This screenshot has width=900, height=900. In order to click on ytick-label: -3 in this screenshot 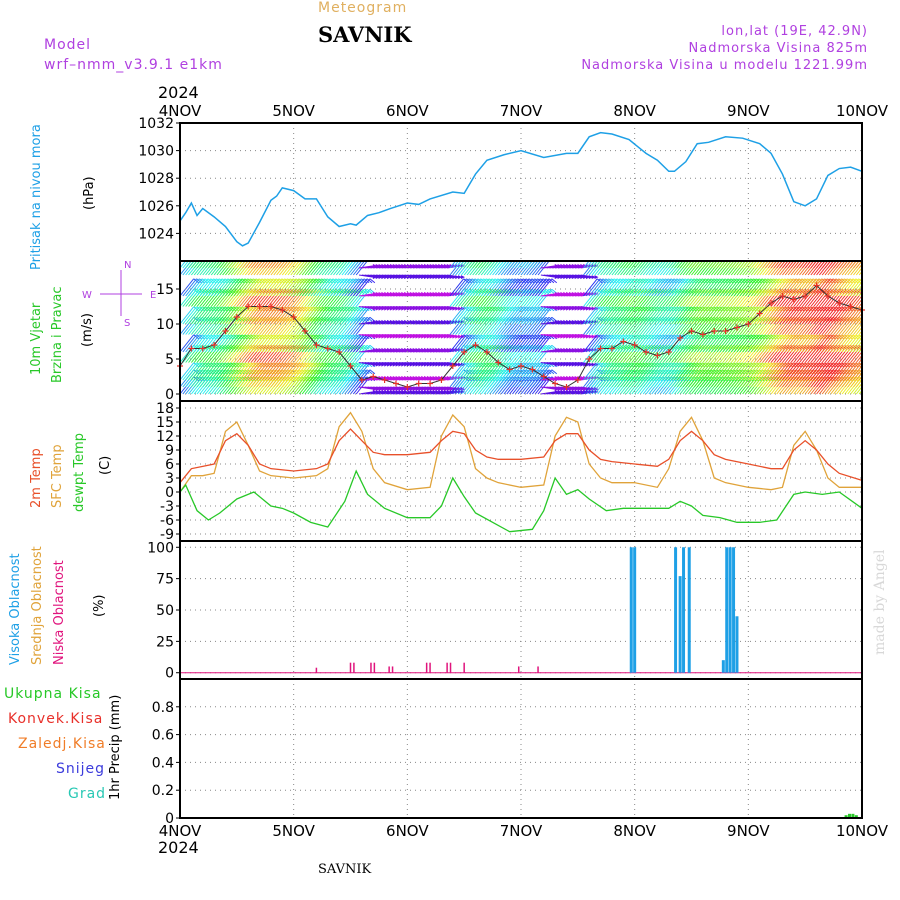, I will do `click(167, 507)`.